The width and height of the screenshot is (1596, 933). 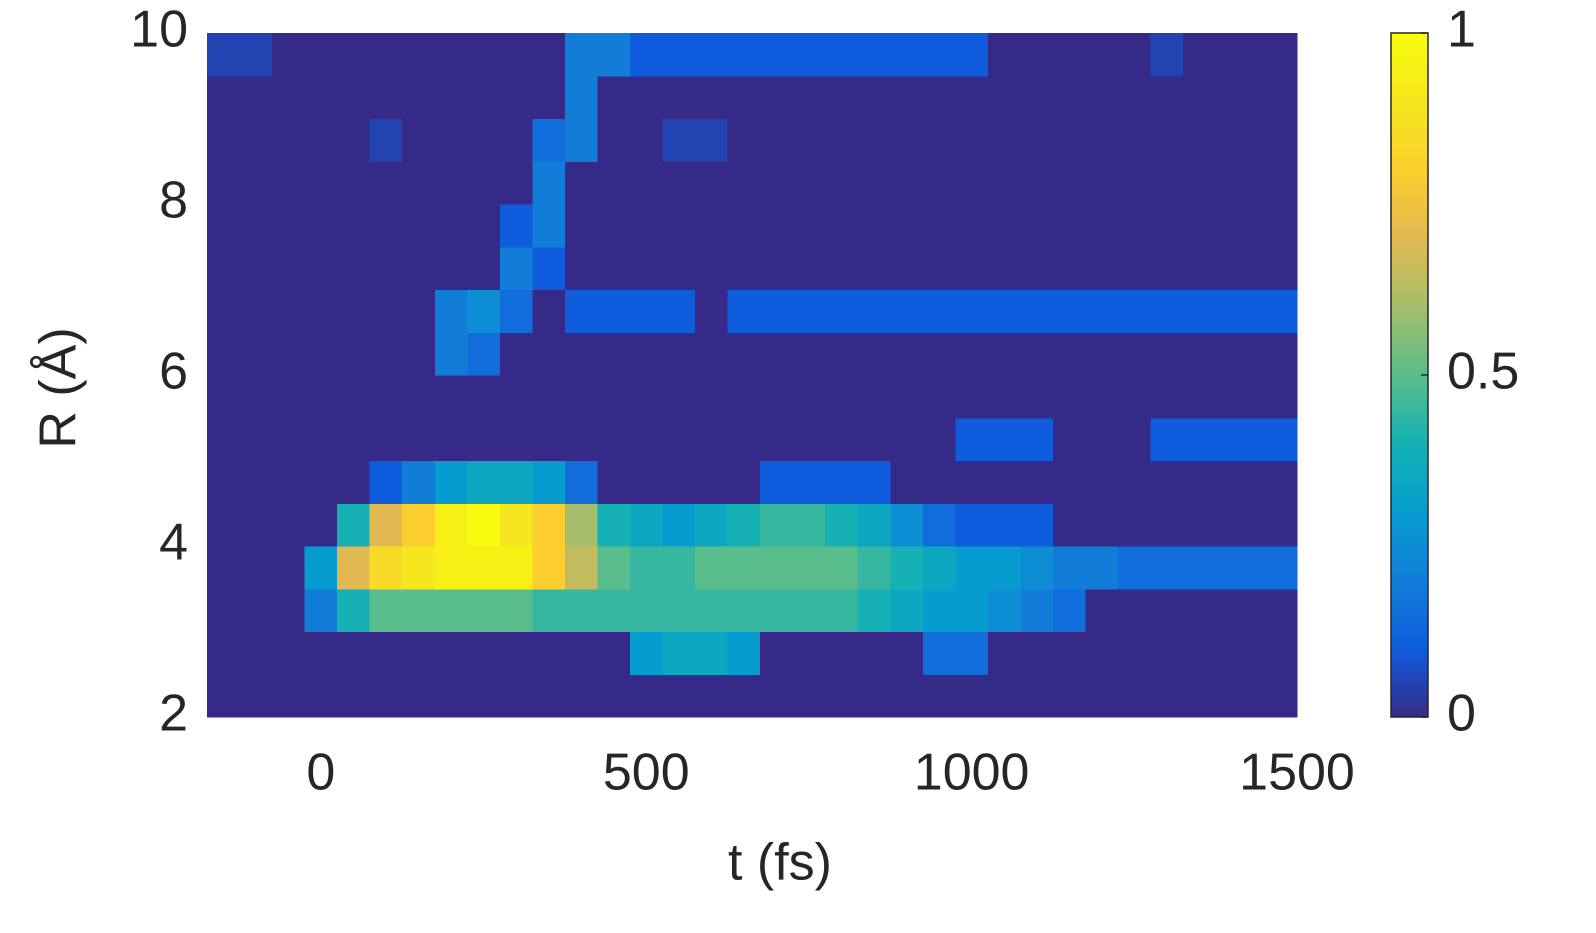 What do you see at coordinates (1461, 714) in the screenshot?
I see `colorbar-tick-label: 0` at bounding box center [1461, 714].